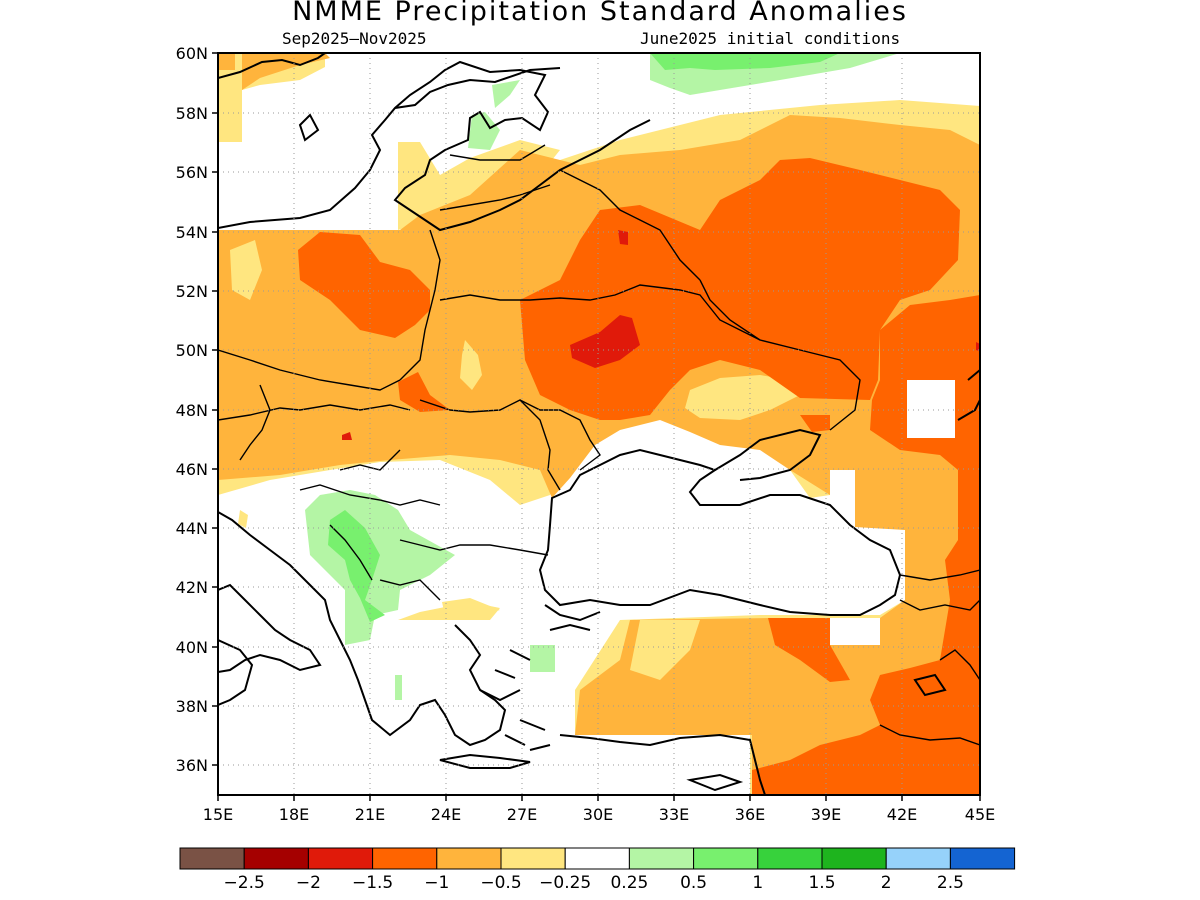 The width and height of the screenshot is (1200, 900). I want to click on lon-label: 30E, so click(598, 814).